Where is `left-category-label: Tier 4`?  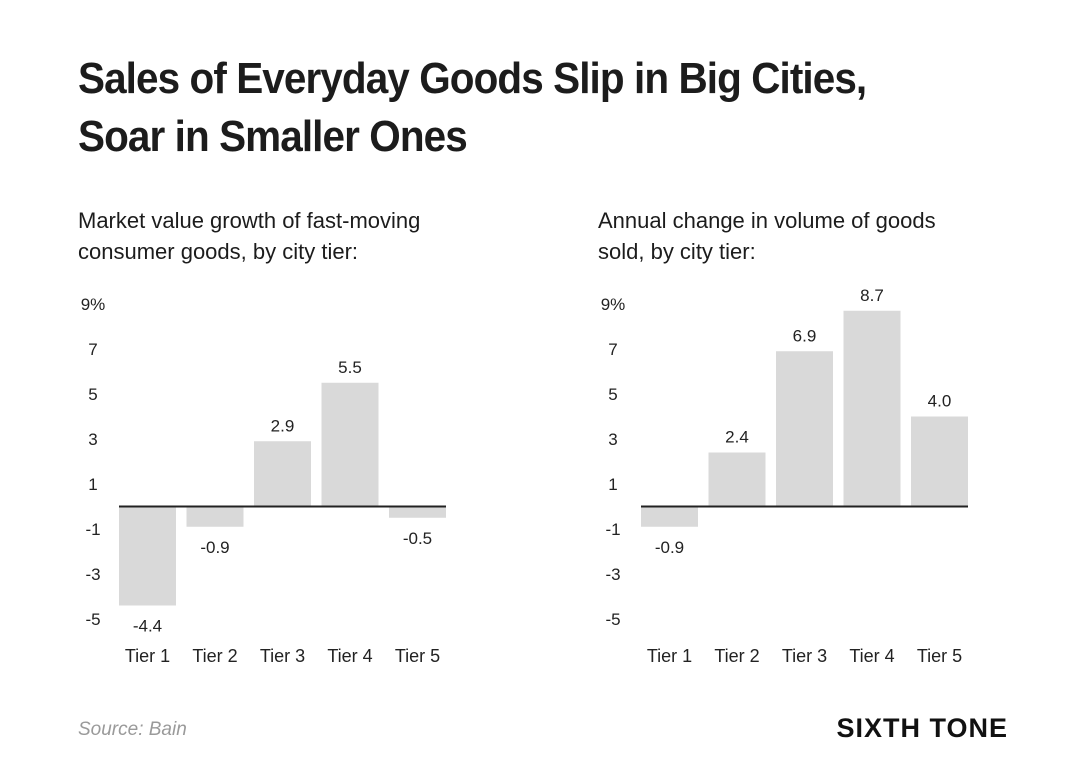 left-category-label: Tier 4 is located at coordinates (349, 656).